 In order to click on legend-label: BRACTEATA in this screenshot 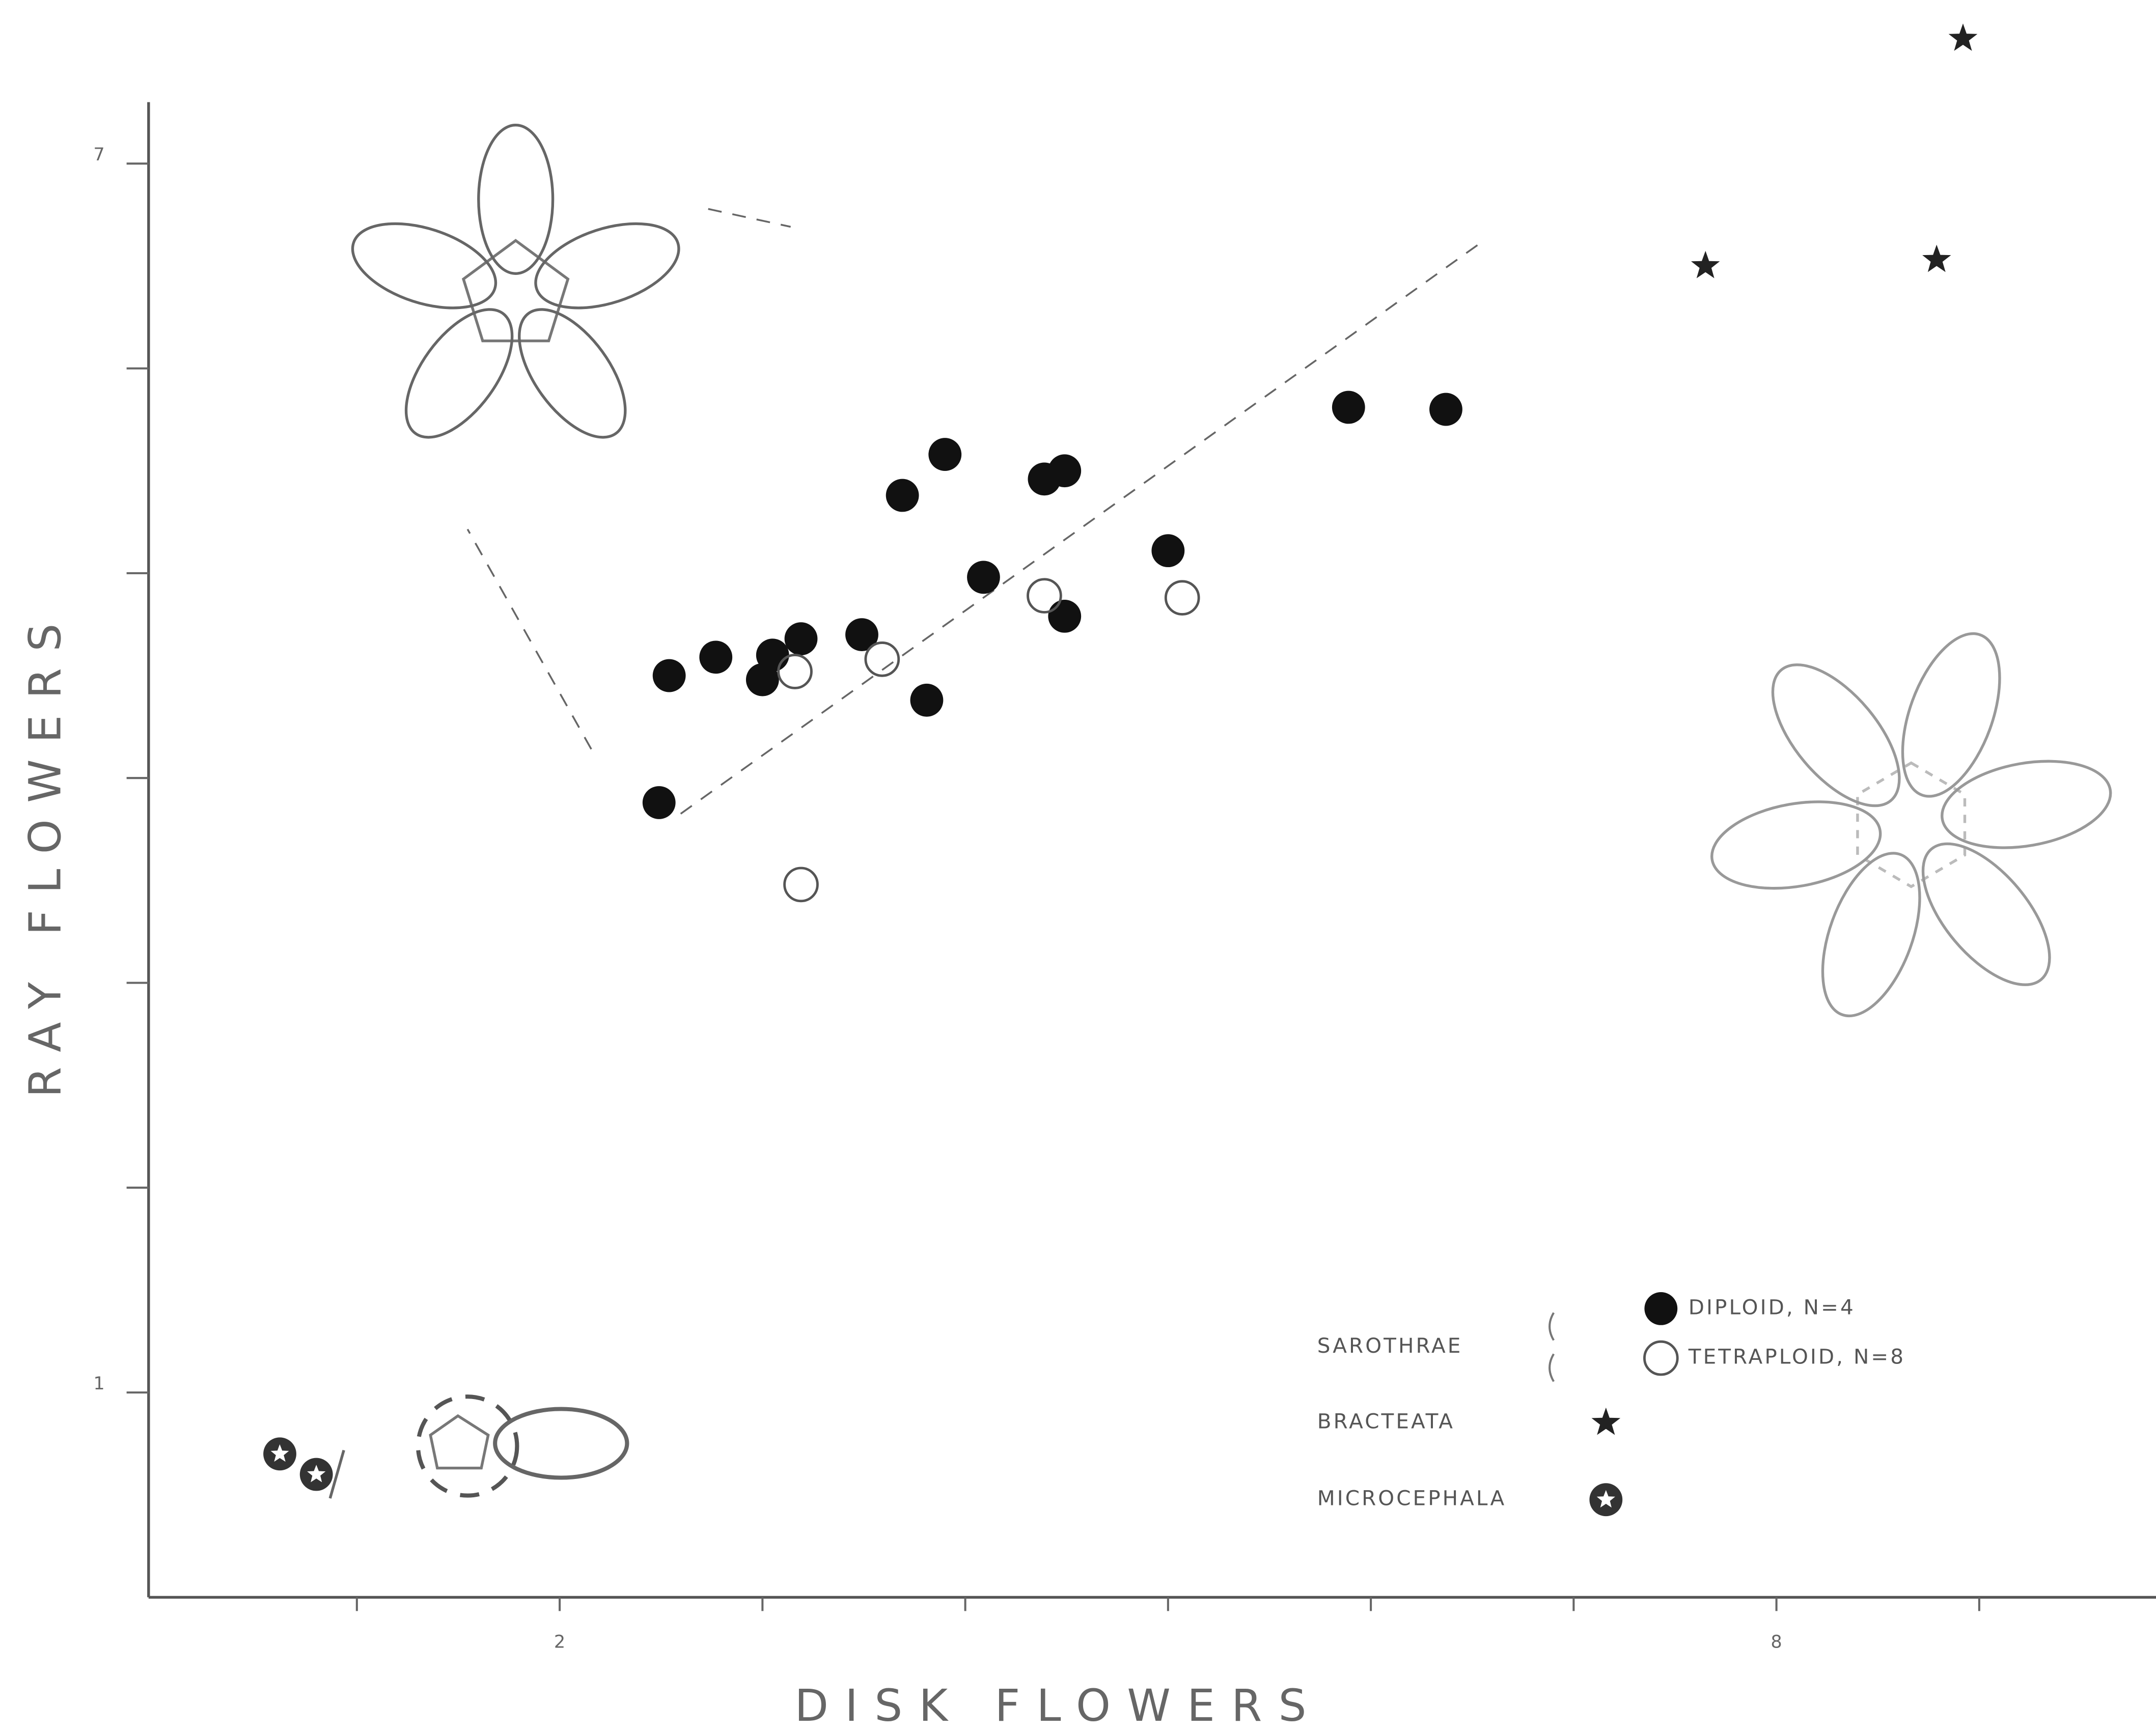, I will do `click(1386, 1421)`.